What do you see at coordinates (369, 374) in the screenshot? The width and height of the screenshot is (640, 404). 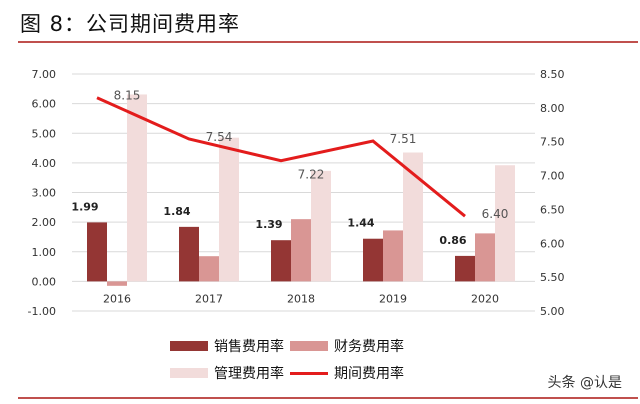 I see `legend-label: 期间费用率` at bounding box center [369, 374].